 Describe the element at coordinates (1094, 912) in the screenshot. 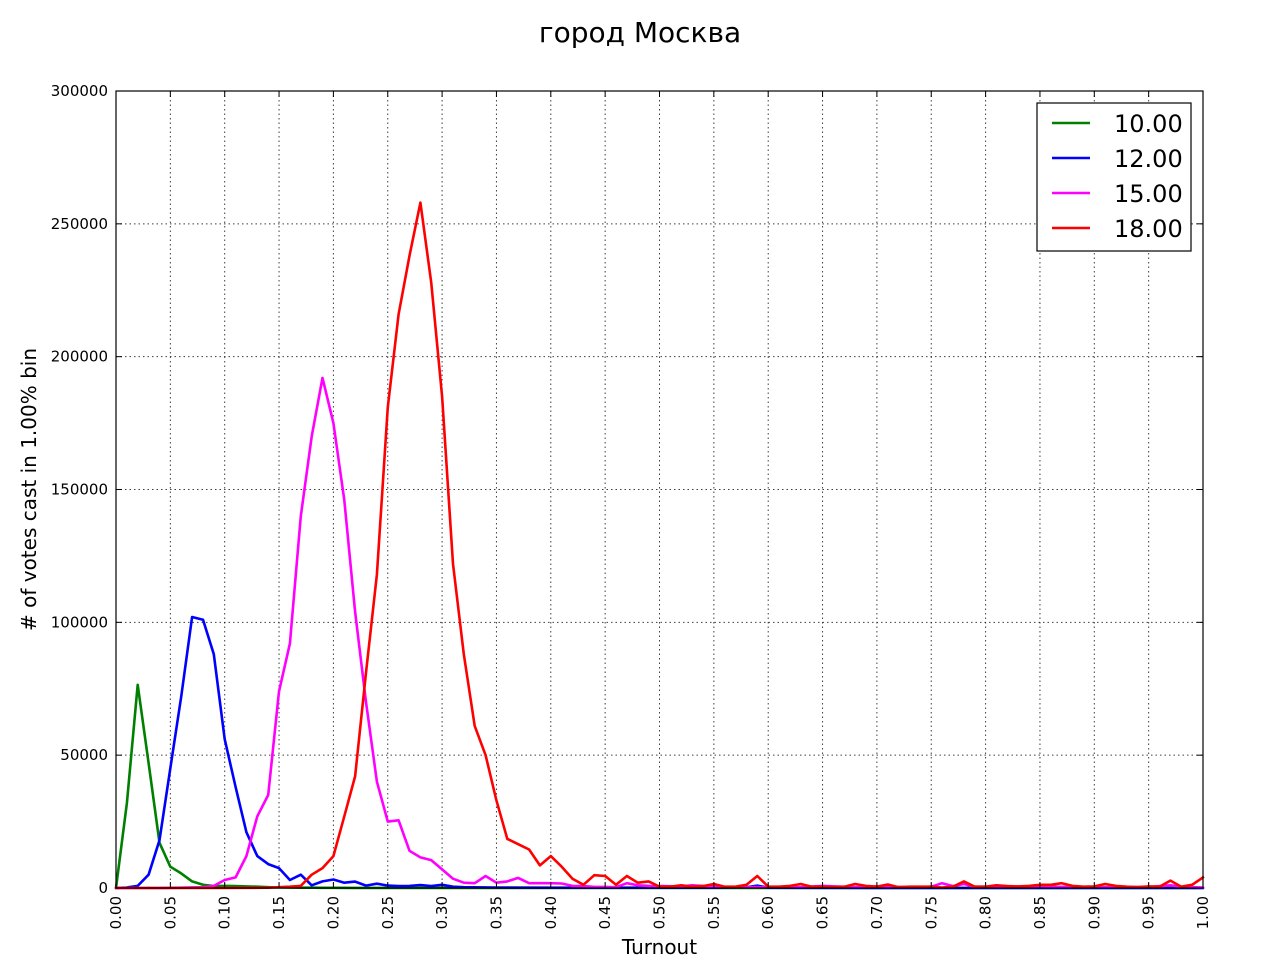

I see `x-tick-label: 0.90` at that location.